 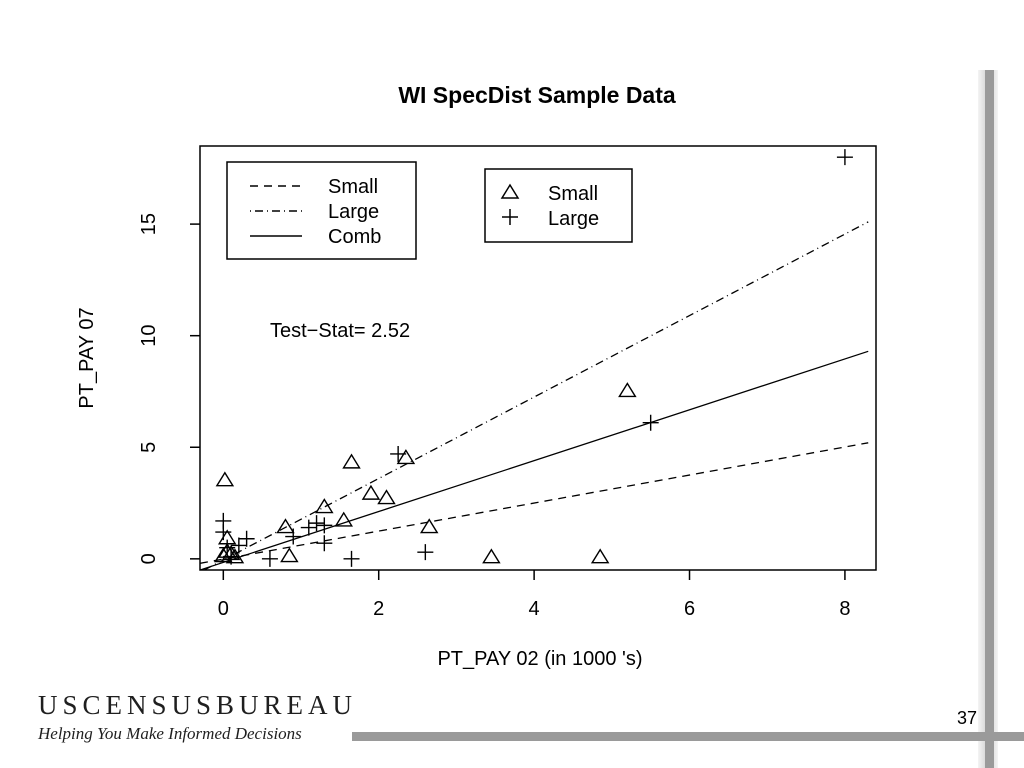 What do you see at coordinates (573, 219) in the screenshot?
I see `legend-marker-large-label: Large` at bounding box center [573, 219].